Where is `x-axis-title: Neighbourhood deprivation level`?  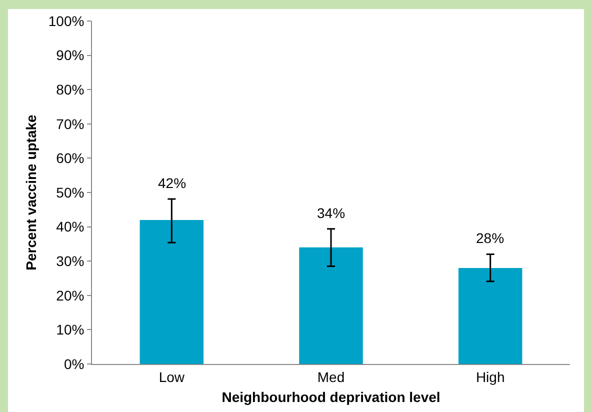
x-axis-title: Neighbourhood deprivation level is located at coordinates (331, 397).